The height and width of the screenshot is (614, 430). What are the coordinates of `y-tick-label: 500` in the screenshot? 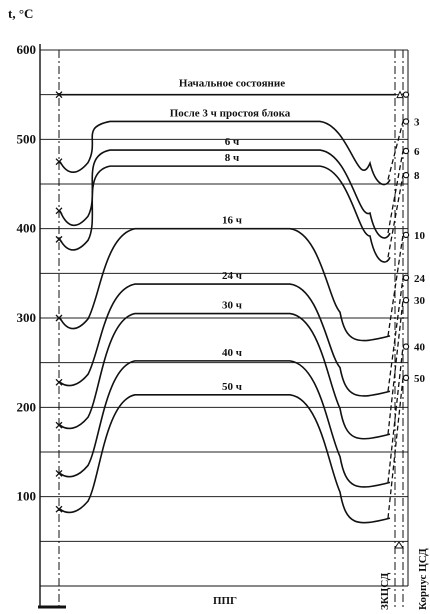 It's located at (27, 138).